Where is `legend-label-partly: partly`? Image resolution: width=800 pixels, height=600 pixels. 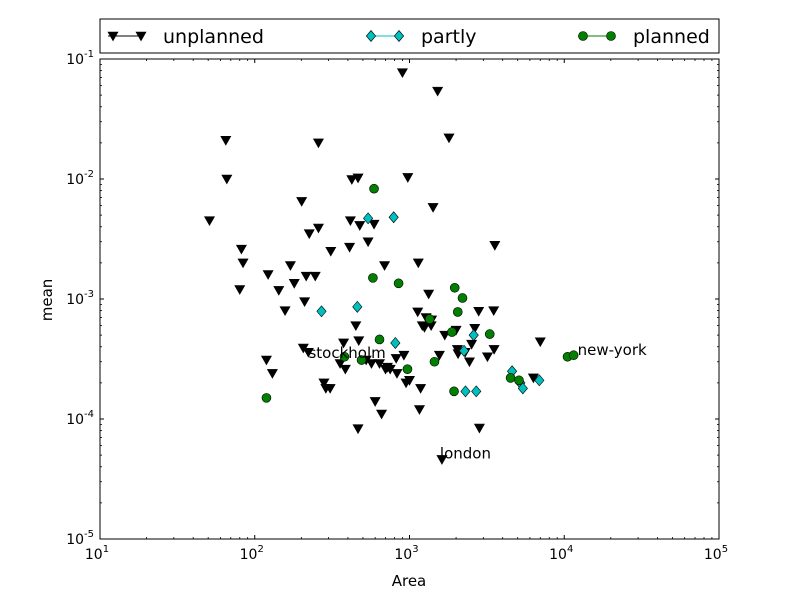
legend-label-partly: partly is located at coordinates (449, 37).